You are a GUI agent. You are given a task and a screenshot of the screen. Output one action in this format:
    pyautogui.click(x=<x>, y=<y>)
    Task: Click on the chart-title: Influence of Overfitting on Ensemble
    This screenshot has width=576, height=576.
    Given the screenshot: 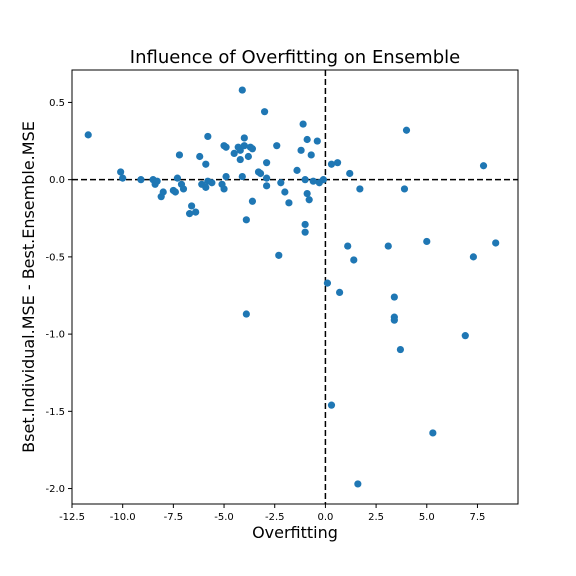 What is the action you would take?
    pyautogui.click(x=295, y=57)
    